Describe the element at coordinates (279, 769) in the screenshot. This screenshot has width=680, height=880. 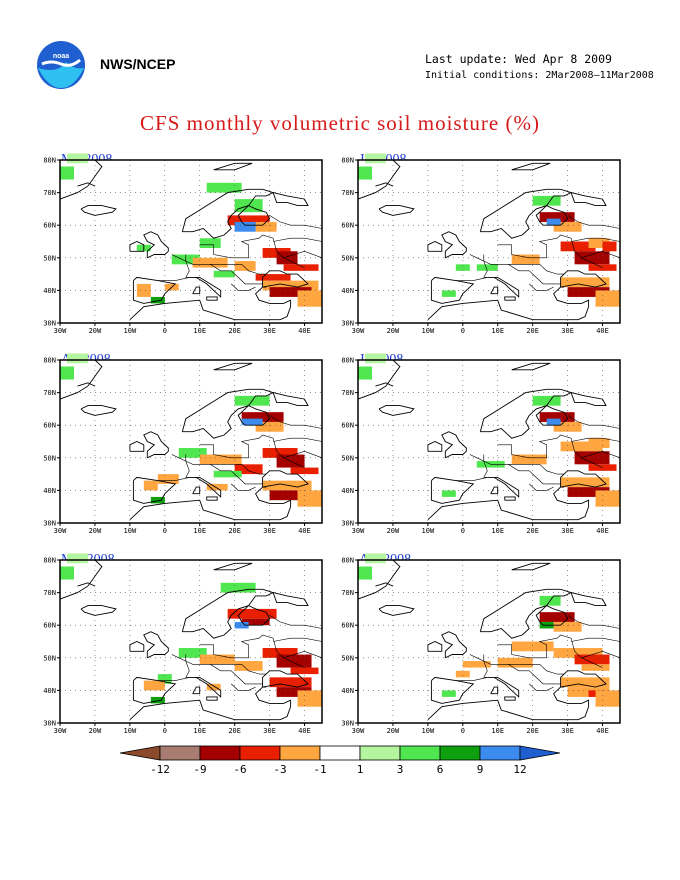
I see `legend-tick-label: -3` at that location.